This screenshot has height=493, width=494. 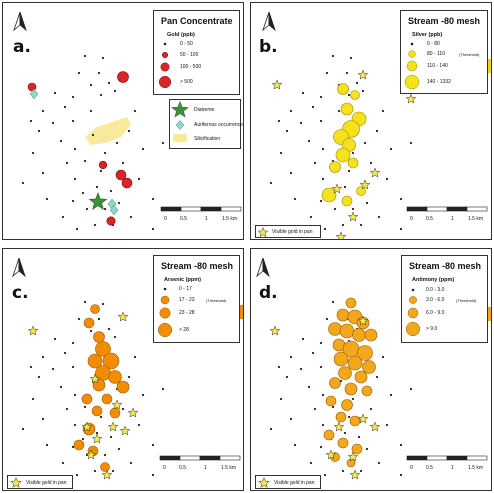 I want to click on visible-gold-legend-c: Visible gold in pan, so click(x=40, y=482).